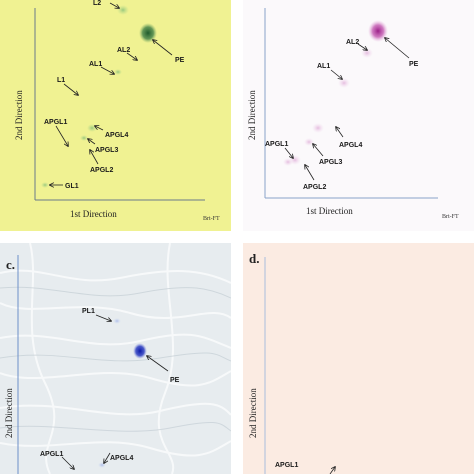 The height and width of the screenshot is (474, 474). I want to click on label-pl1: PL1, so click(88, 311).